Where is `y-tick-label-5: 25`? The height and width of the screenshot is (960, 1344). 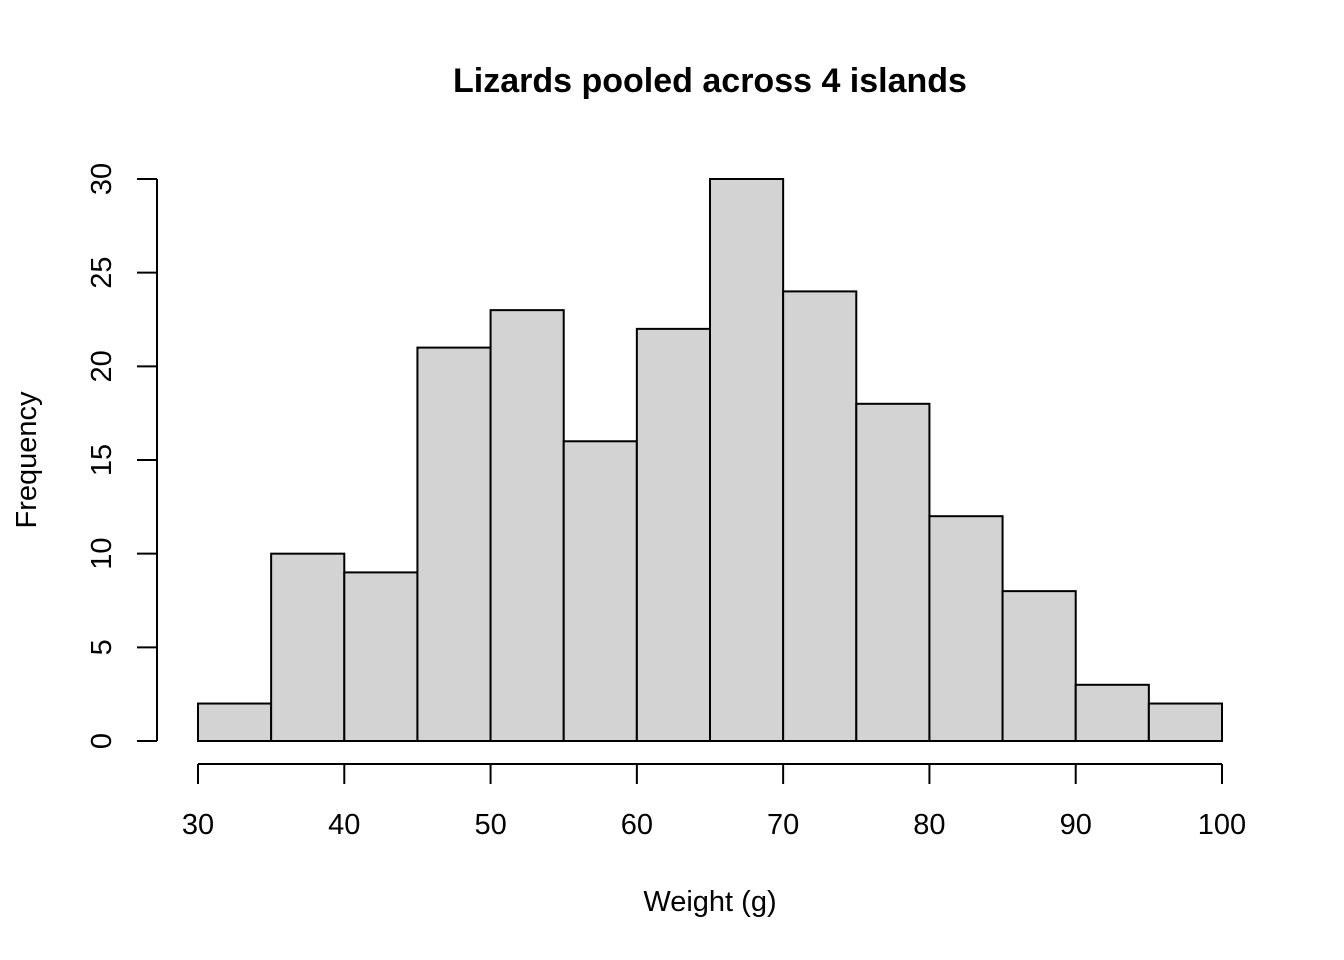 y-tick-label-5: 25 is located at coordinates (102, 273).